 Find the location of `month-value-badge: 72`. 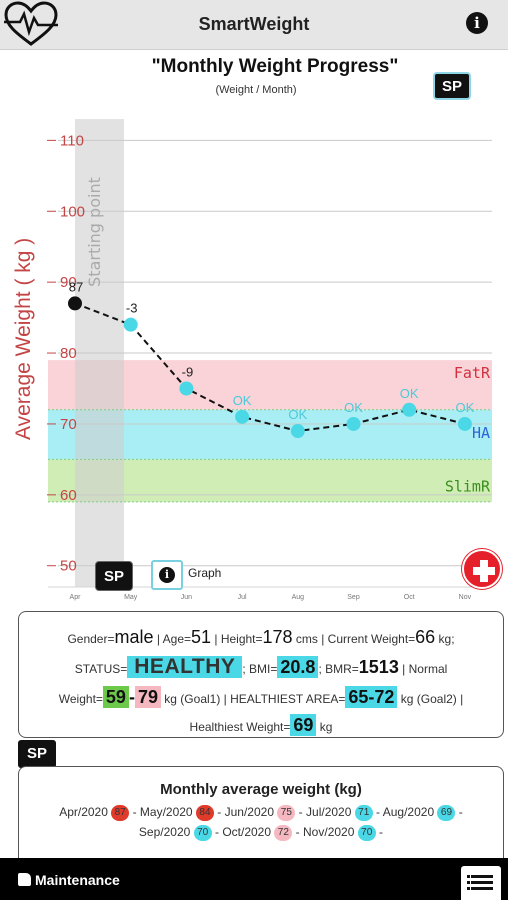

month-value-badge: 72 is located at coordinates (283, 832).